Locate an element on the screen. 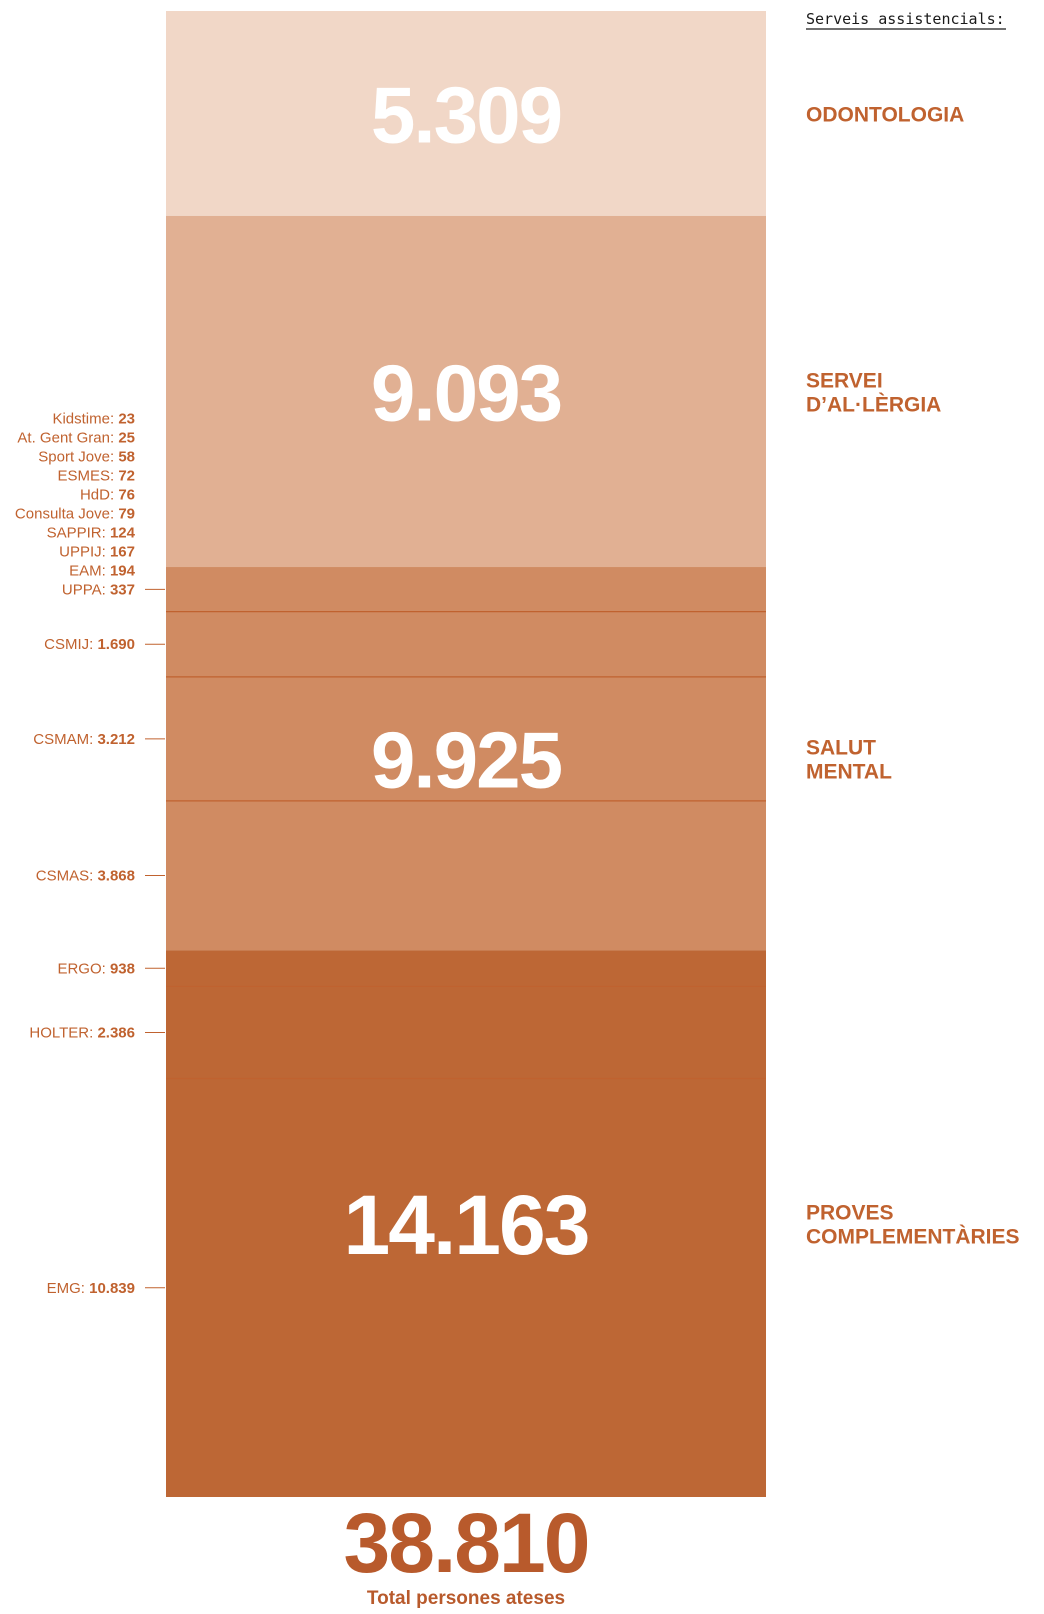  sub-label: EMG: 10.839 is located at coordinates (91, 1288).